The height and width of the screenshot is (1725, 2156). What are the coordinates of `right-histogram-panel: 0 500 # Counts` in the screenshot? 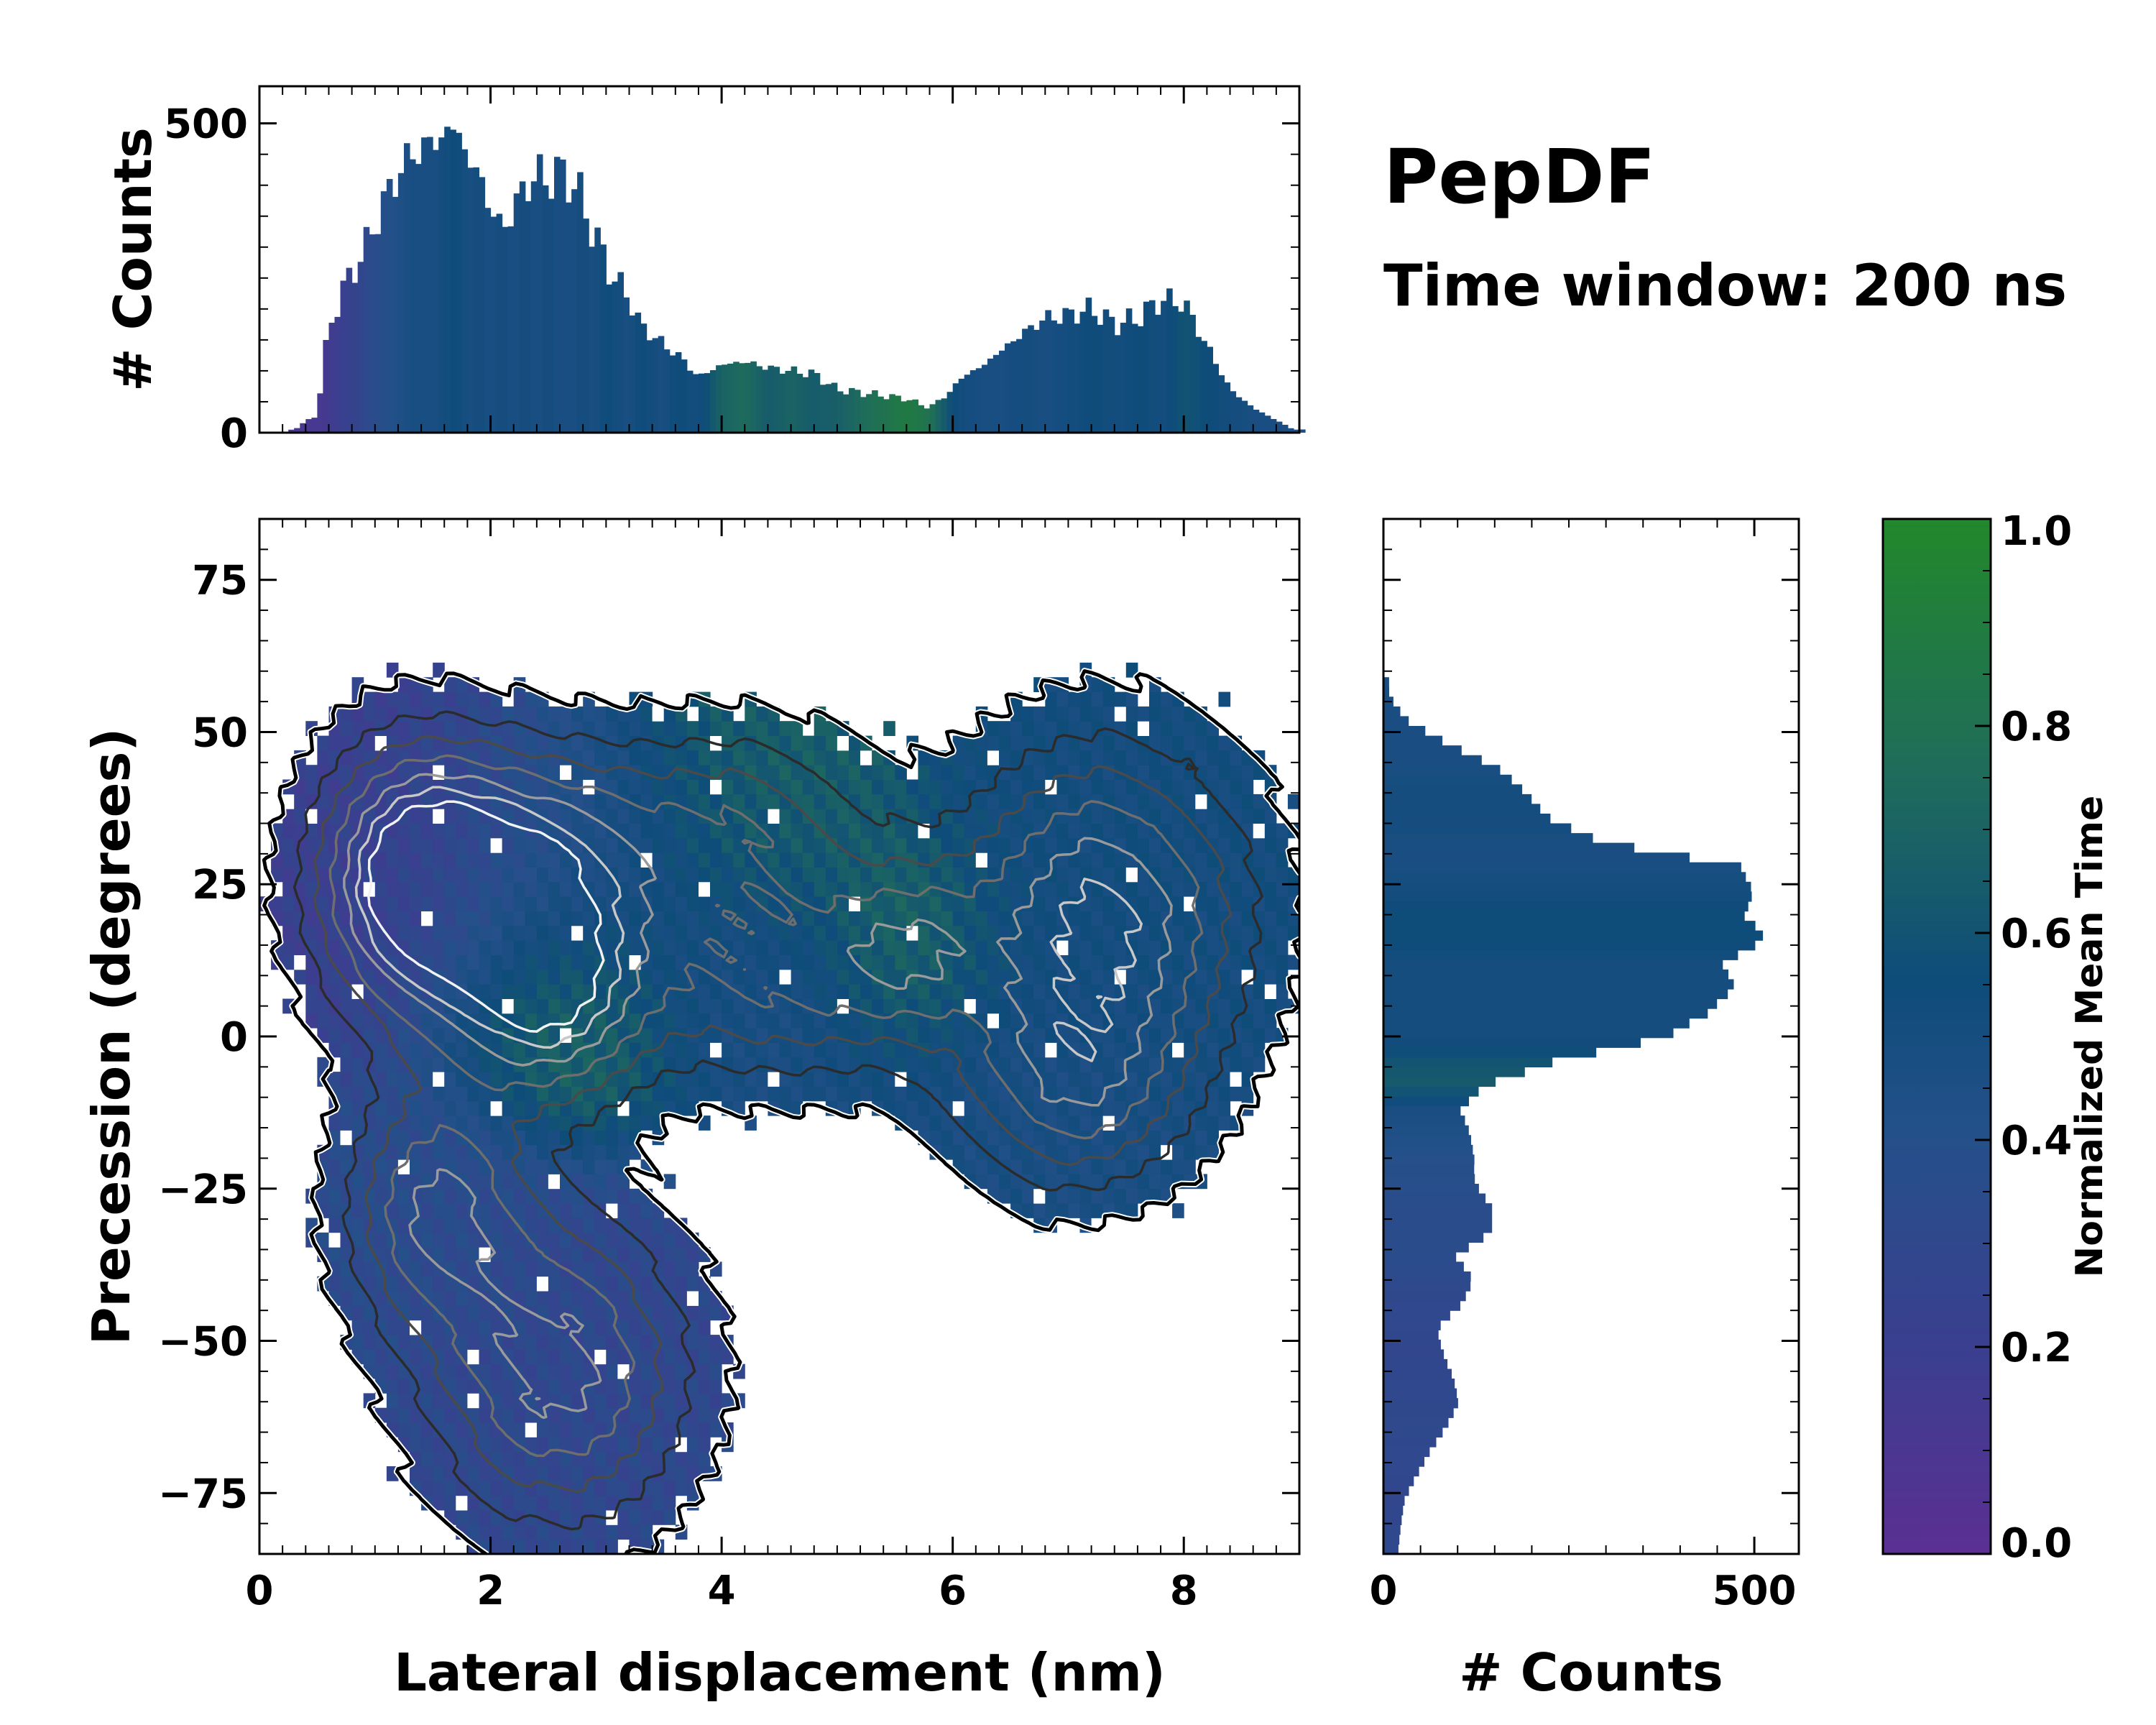 It's located at (1585, 1110).